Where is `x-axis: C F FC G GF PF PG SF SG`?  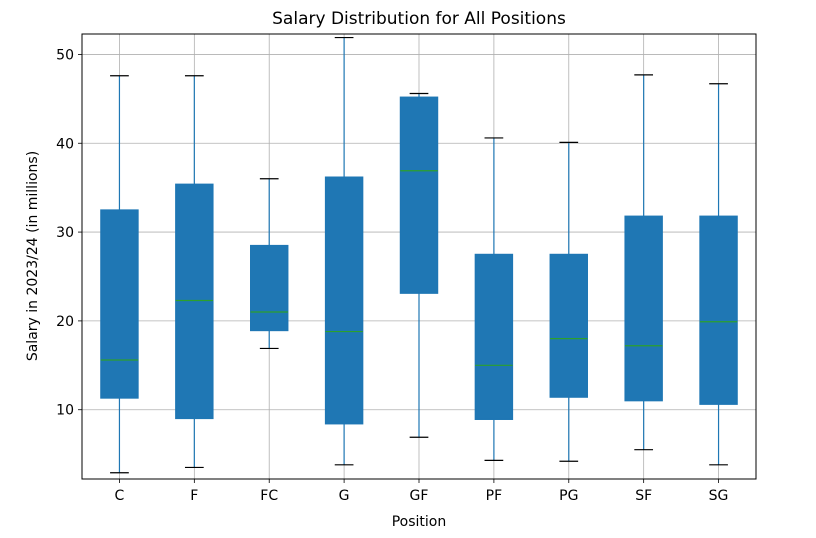 x-axis: C F FC G GF PF PG SF SG is located at coordinates (422, 491).